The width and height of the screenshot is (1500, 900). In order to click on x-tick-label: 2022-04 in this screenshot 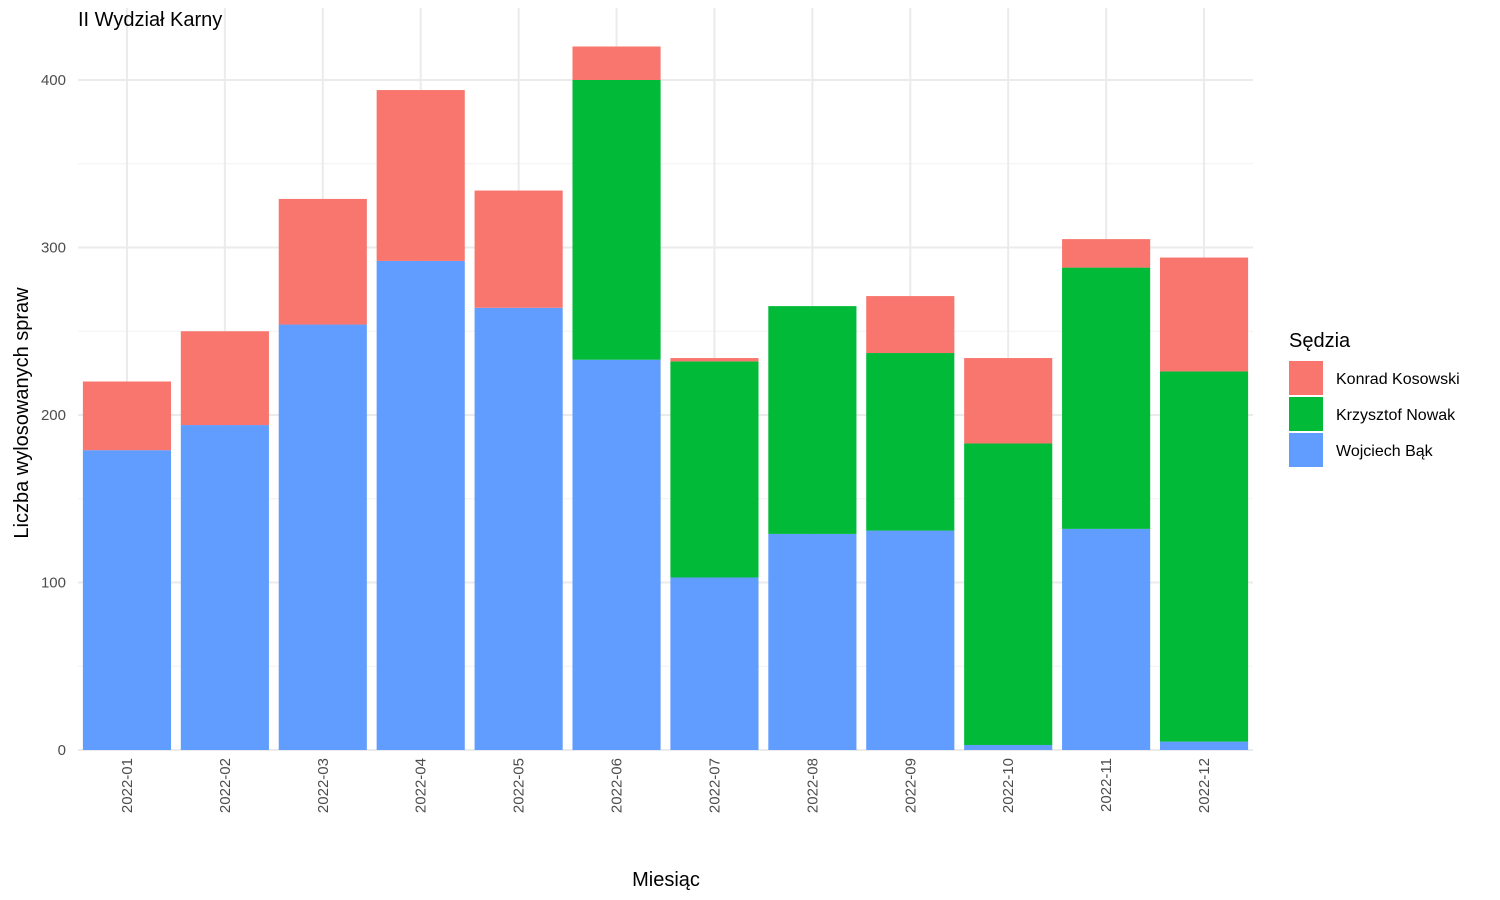, I will do `click(421, 785)`.